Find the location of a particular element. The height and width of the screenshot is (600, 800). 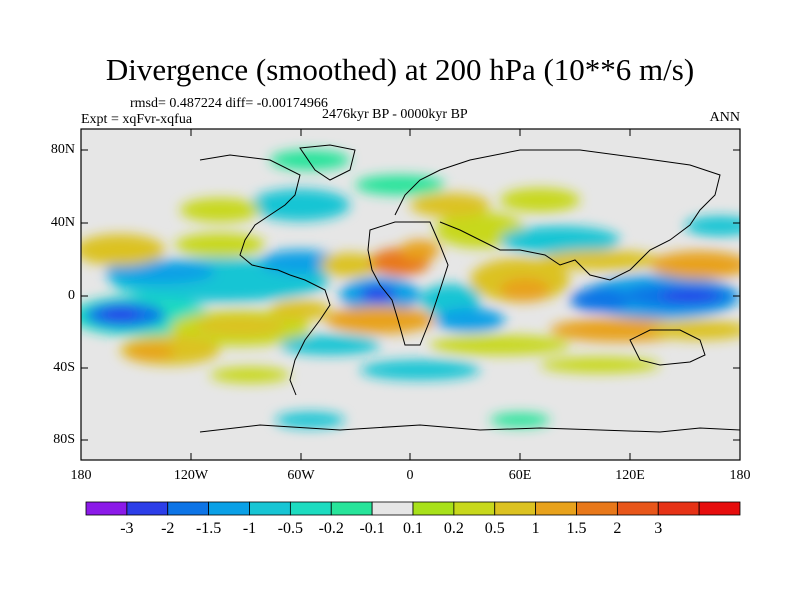

colorbar-label: 1.5 is located at coordinates (576, 528).